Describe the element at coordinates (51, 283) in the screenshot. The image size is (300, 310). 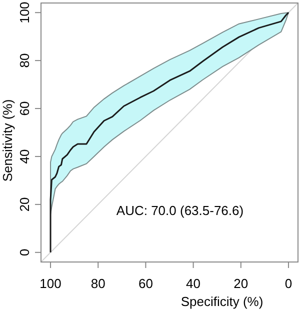
I see `x-tick-label: 100` at that location.